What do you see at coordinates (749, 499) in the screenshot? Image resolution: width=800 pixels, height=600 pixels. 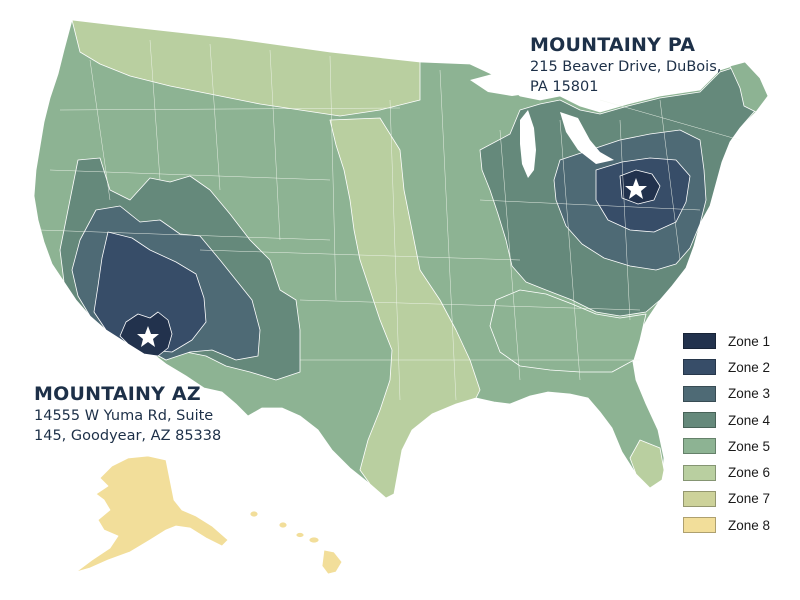 I see `legend-label-zone7: Zone 7` at bounding box center [749, 499].